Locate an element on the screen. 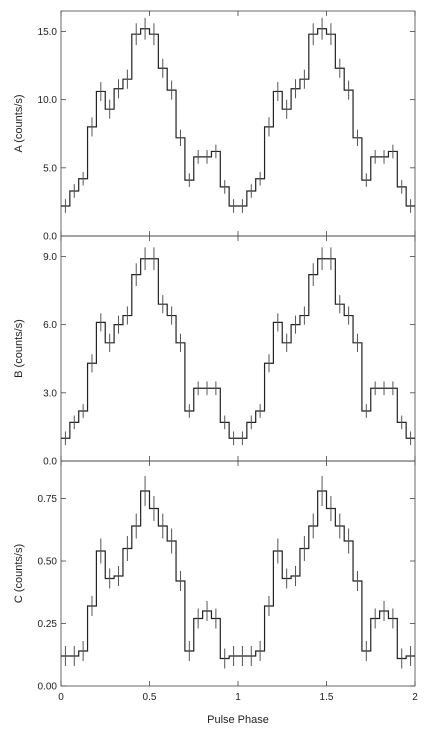 This screenshot has height=739, width=436. y-tick-label: 5.0 is located at coordinates (50, 168).